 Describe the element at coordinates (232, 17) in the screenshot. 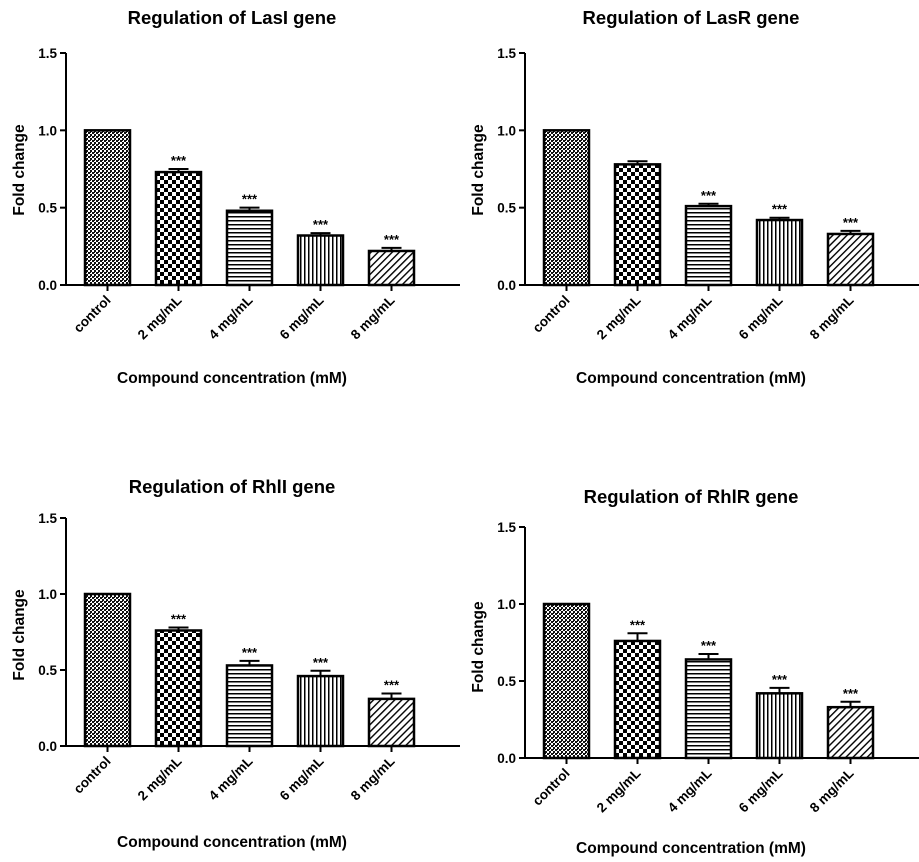

I see `chart-title: Regulation of LasI gene` at that location.